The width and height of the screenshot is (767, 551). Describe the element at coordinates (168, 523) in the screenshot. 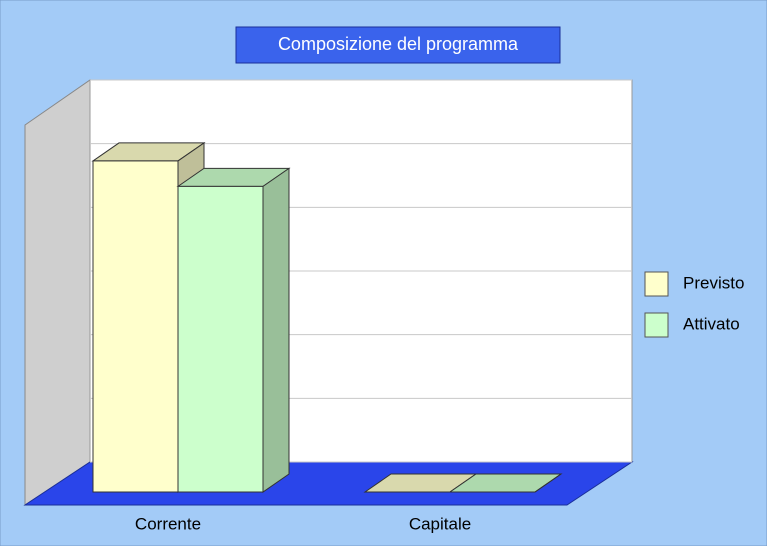

I see `x-tick-label: Corrente` at that location.